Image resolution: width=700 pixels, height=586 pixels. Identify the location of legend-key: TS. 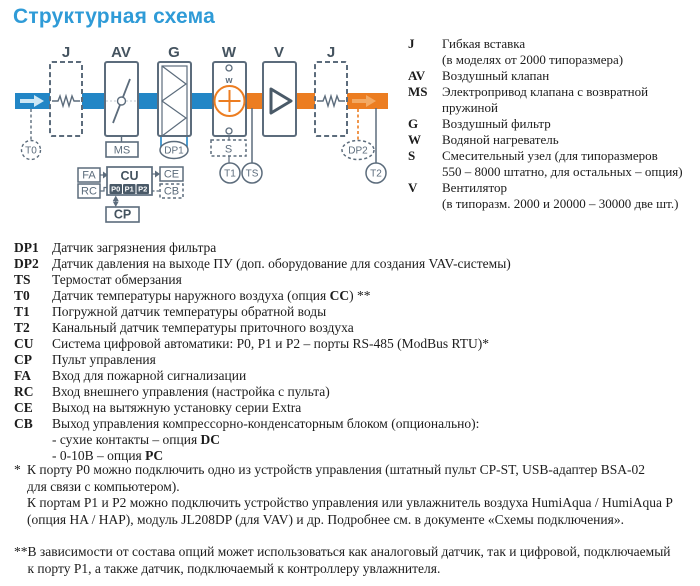
(33, 280).